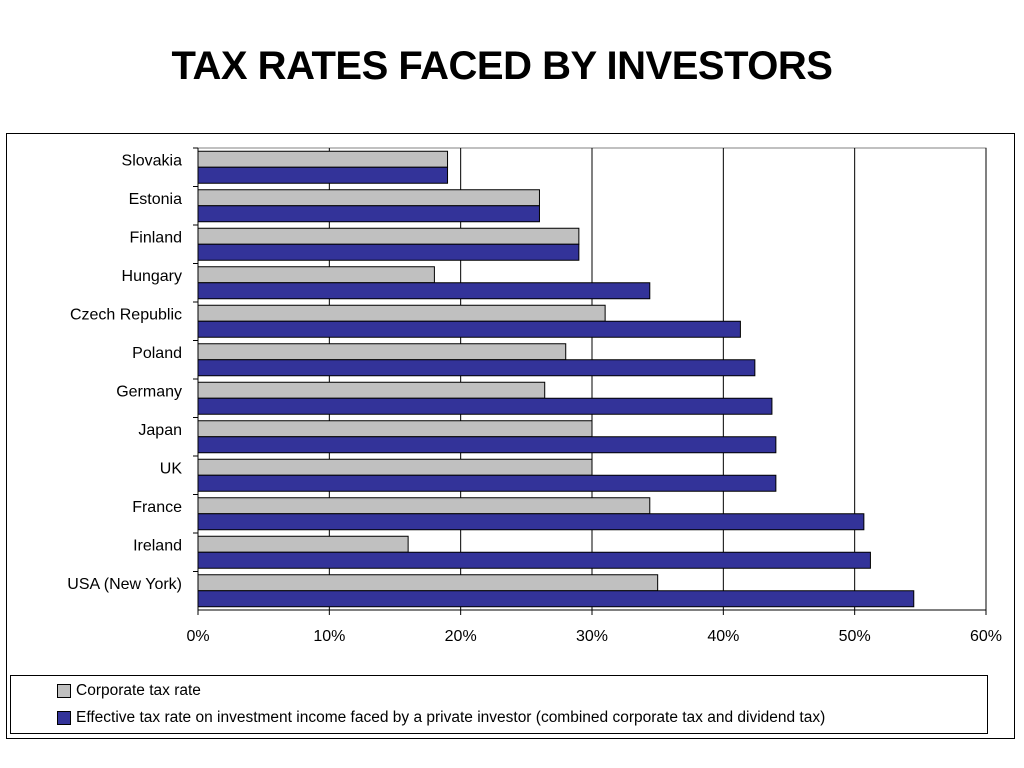 The height and width of the screenshot is (768, 1024). Describe the element at coordinates (723, 636) in the screenshot. I see `x-tick-label: 40%` at that location.